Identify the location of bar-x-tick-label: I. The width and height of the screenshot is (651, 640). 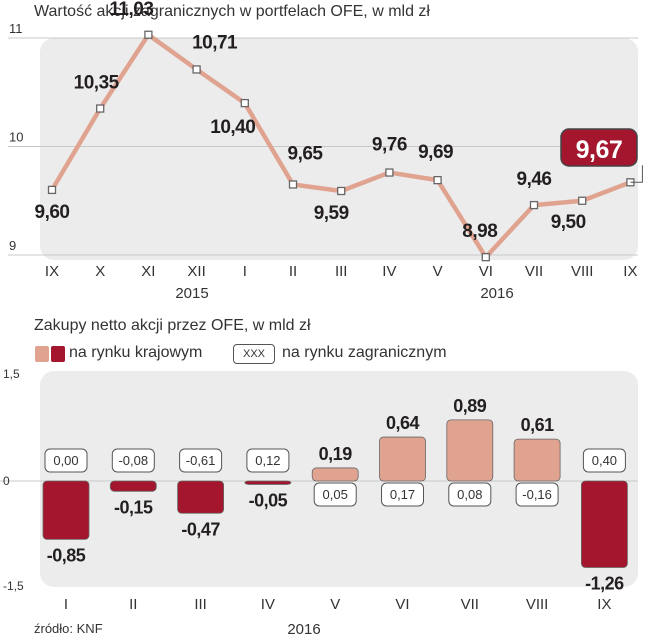
(66, 604).